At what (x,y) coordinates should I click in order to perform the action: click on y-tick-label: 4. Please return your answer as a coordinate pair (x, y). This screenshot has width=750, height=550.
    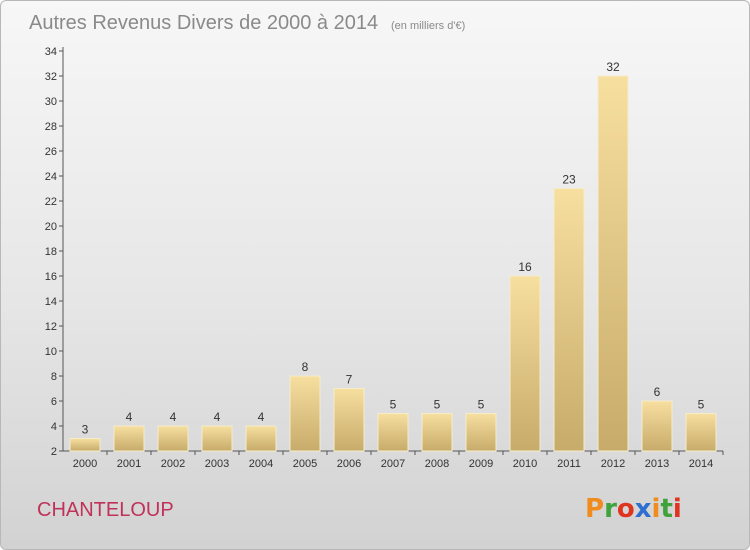
    Looking at the image, I should click on (54, 427).